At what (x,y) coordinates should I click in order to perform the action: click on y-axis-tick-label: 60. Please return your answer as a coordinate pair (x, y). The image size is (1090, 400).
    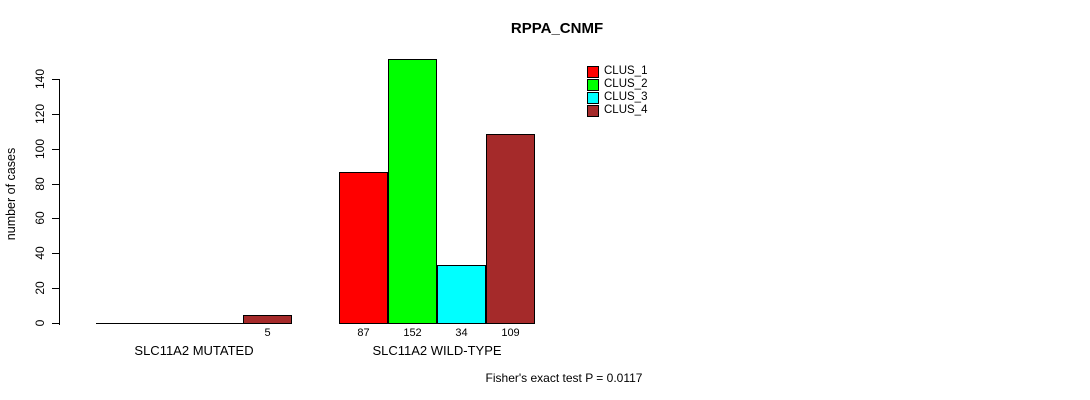
    Looking at the image, I should click on (40, 218).